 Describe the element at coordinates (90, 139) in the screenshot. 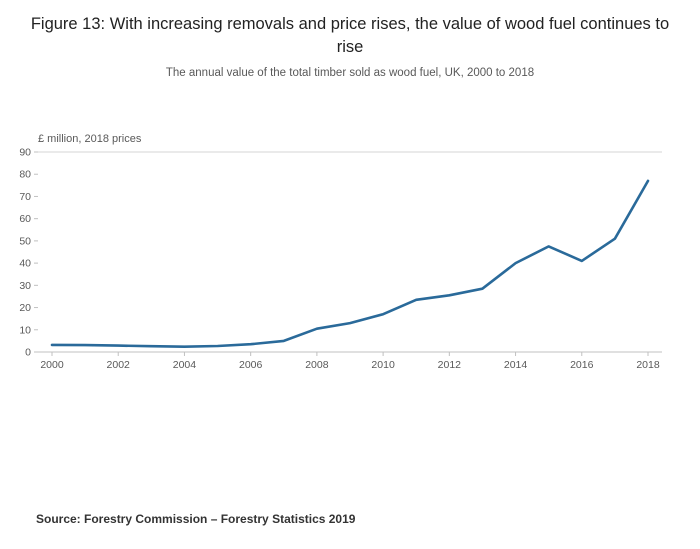

I see `y-axis-unit-label: £ million, 2018 prices` at that location.